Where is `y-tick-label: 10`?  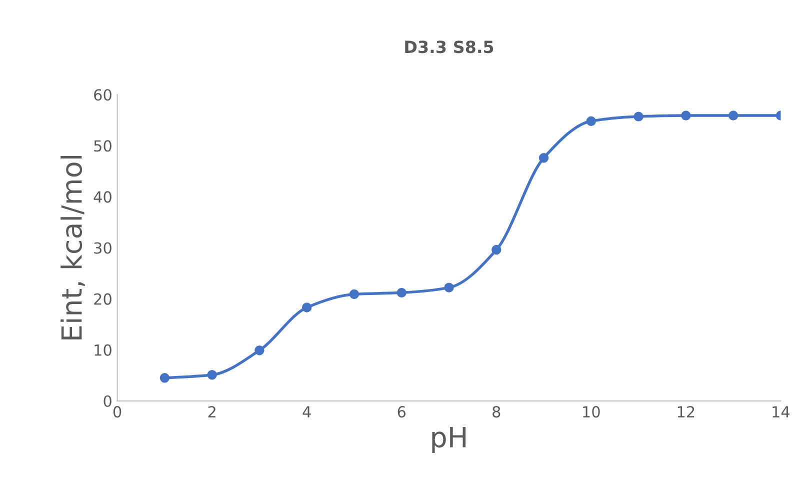
y-tick-label: 10 is located at coordinates (103, 350).